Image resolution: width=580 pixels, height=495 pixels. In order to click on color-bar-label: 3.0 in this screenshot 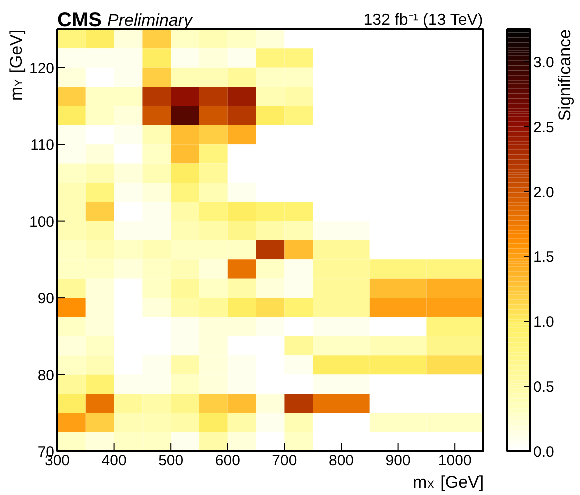, I will do `click(544, 63)`.